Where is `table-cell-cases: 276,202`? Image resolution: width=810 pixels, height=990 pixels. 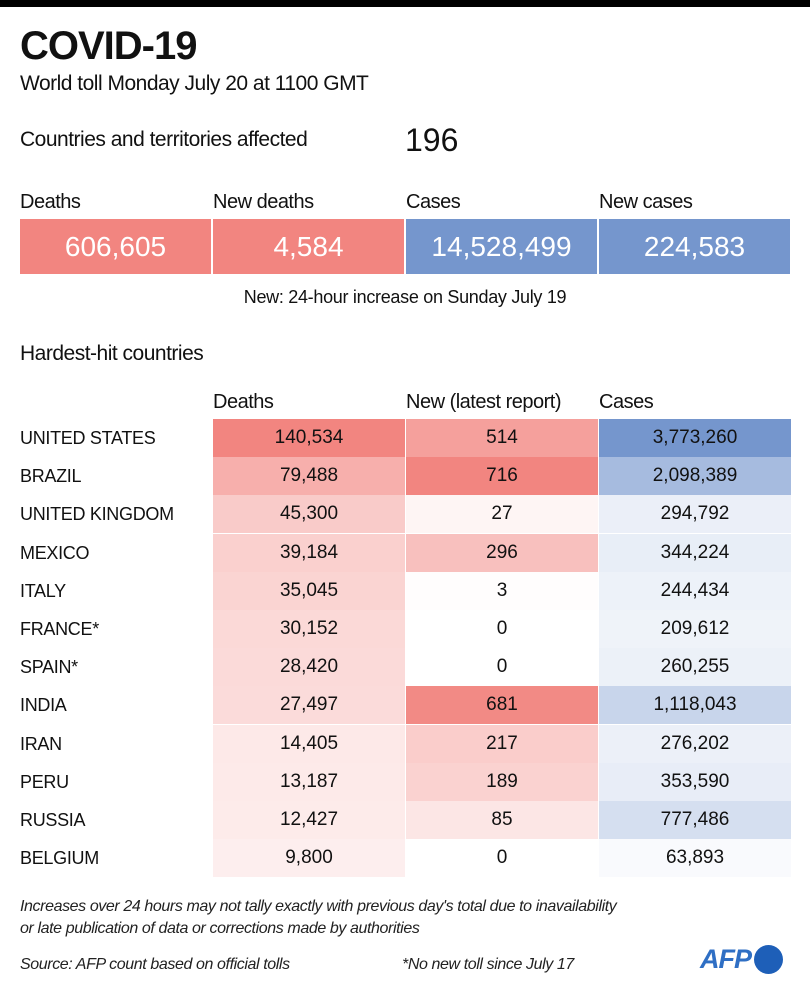 table-cell-cases: 276,202 is located at coordinates (695, 743).